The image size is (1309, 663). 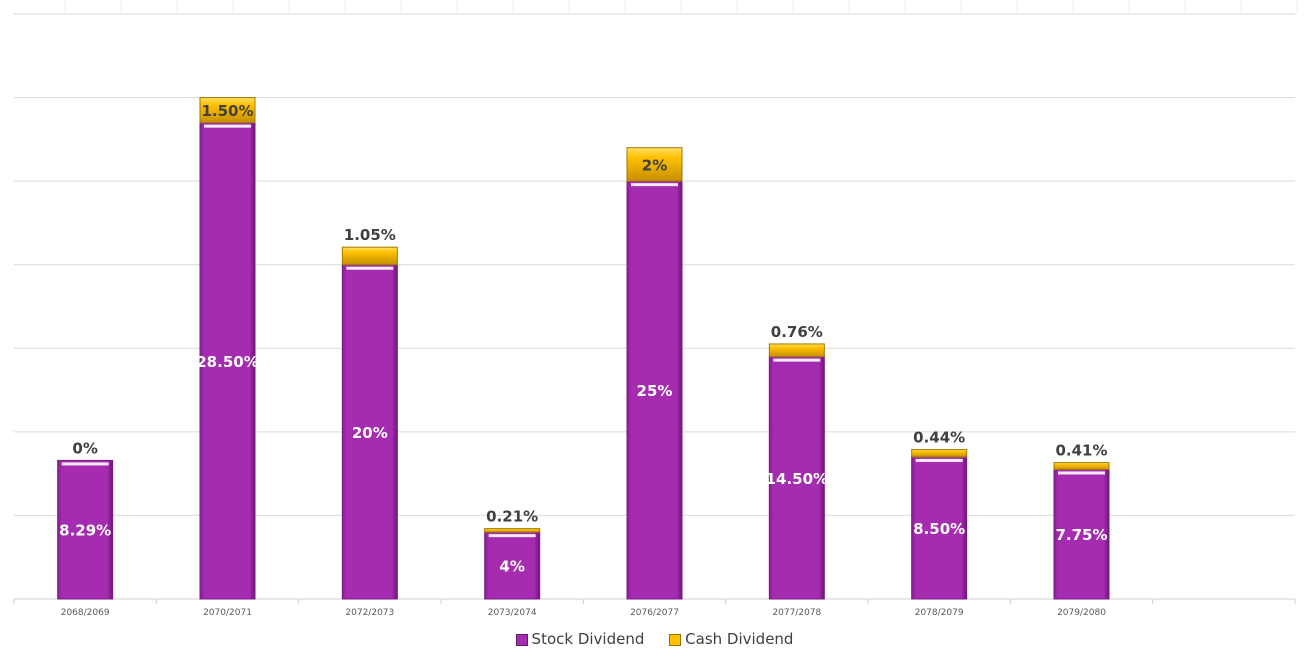 What do you see at coordinates (370, 235) in the screenshot?
I see `cash-data-label: 1.05%` at bounding box center [370, 235].